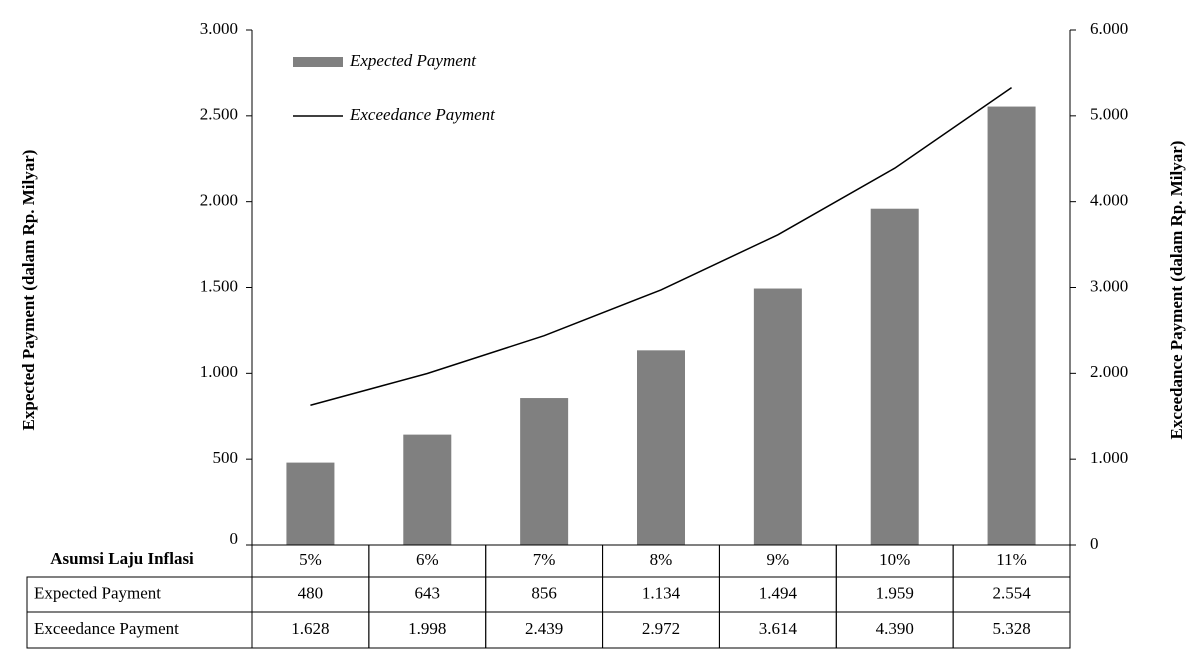  I want to click on table-value: 480, so click(311, 592).